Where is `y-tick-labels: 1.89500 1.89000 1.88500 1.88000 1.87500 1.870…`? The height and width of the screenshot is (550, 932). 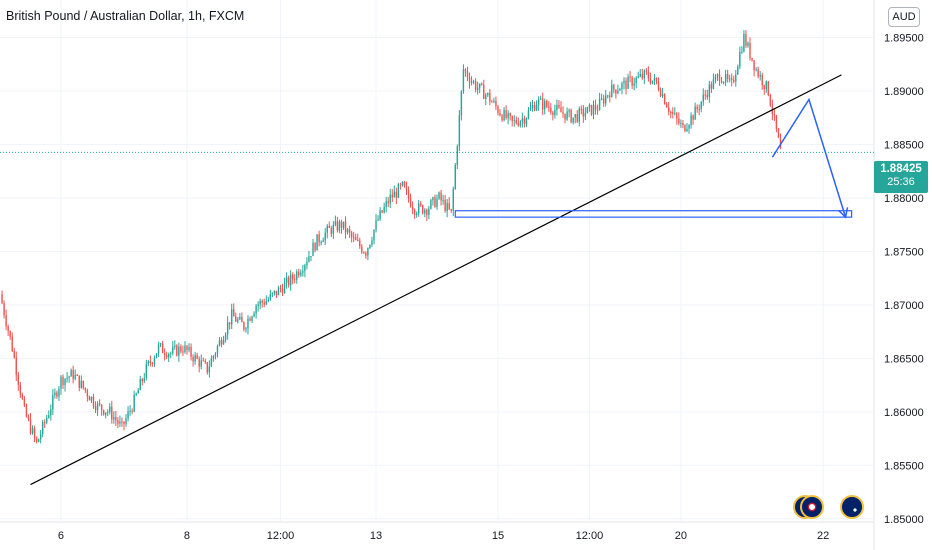
y-tick-labels: 1.89500 1.89000 1.88500 1.88000 1.87500 1.870… is located at coordinates (904, 278).